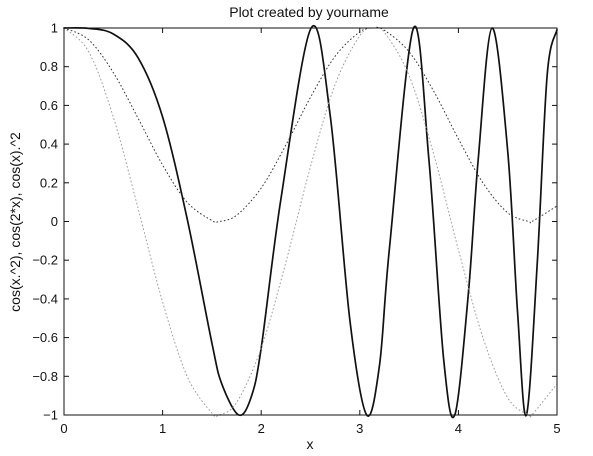 This screenshot has height=456, width=593. I want to click on x-tick-label: 3, so click(359, 428).